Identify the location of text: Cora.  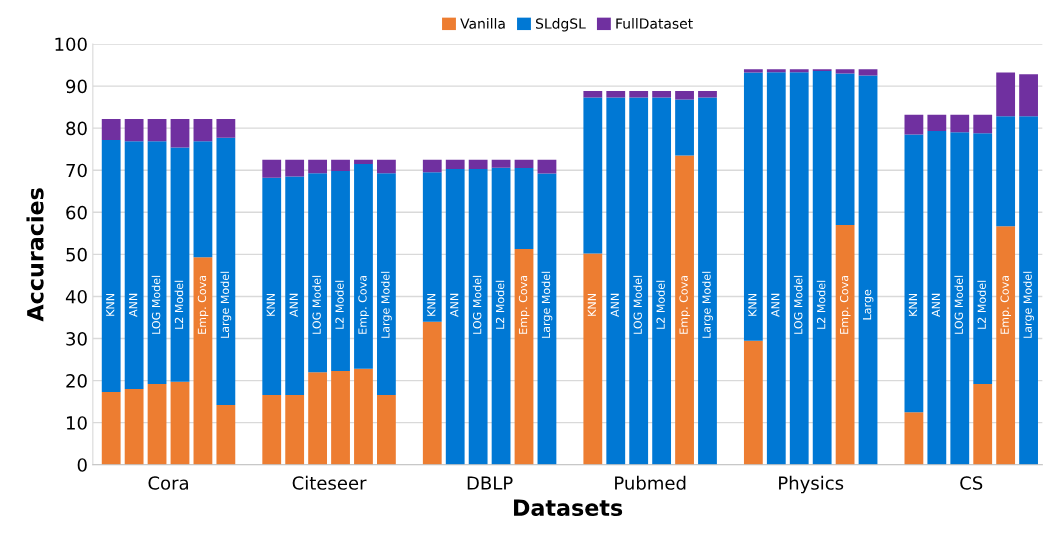
(168, 483).